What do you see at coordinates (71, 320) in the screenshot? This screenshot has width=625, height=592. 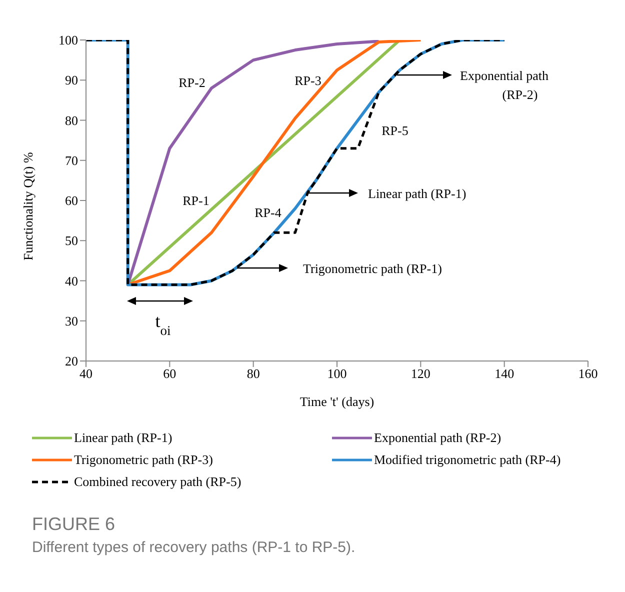 I see `y-tick-label: 30` at bounding box center [71, 320].